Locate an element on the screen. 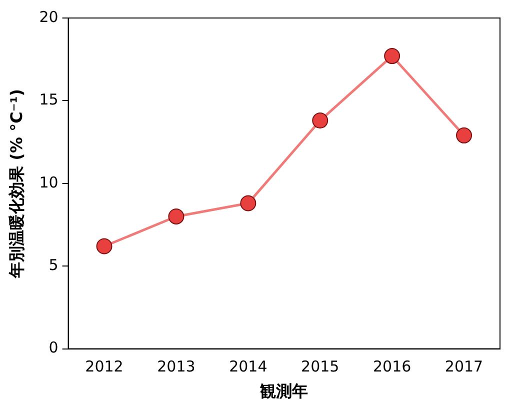 The width and height of the screenshot is (516, 408). y-tick-label: 20 is located at coordinates (48, 17).